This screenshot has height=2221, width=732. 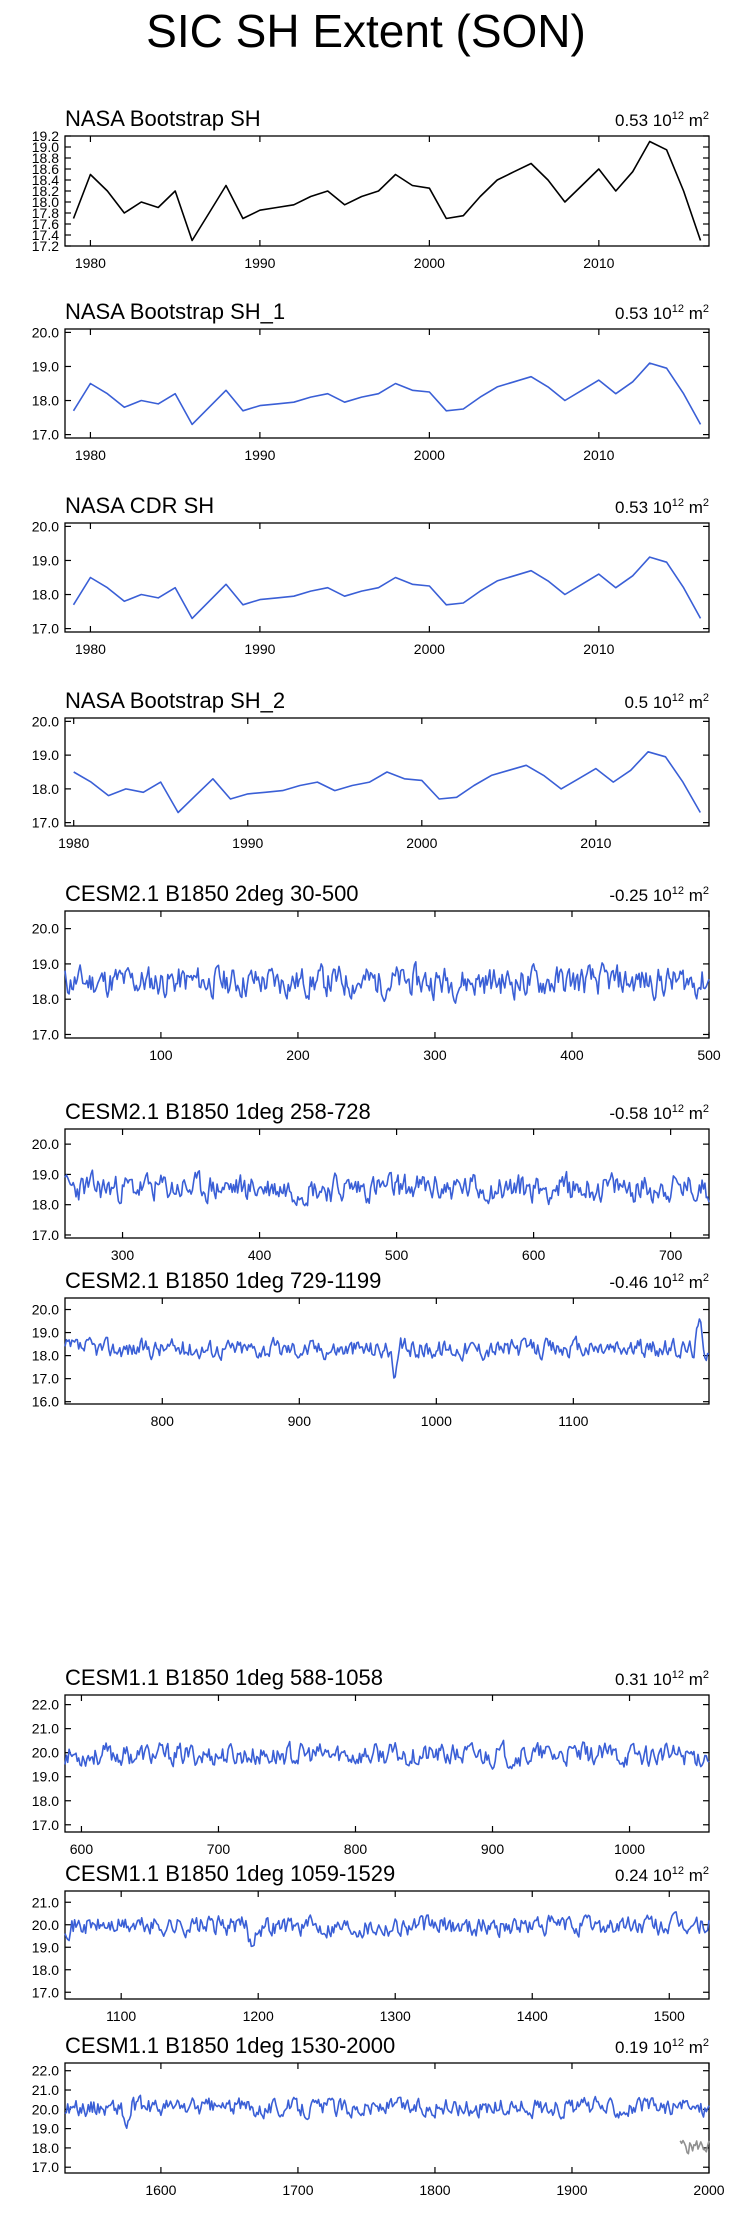 I want to click on trend-value: -0.58 1012 m2, so click(x=659, y=1113).